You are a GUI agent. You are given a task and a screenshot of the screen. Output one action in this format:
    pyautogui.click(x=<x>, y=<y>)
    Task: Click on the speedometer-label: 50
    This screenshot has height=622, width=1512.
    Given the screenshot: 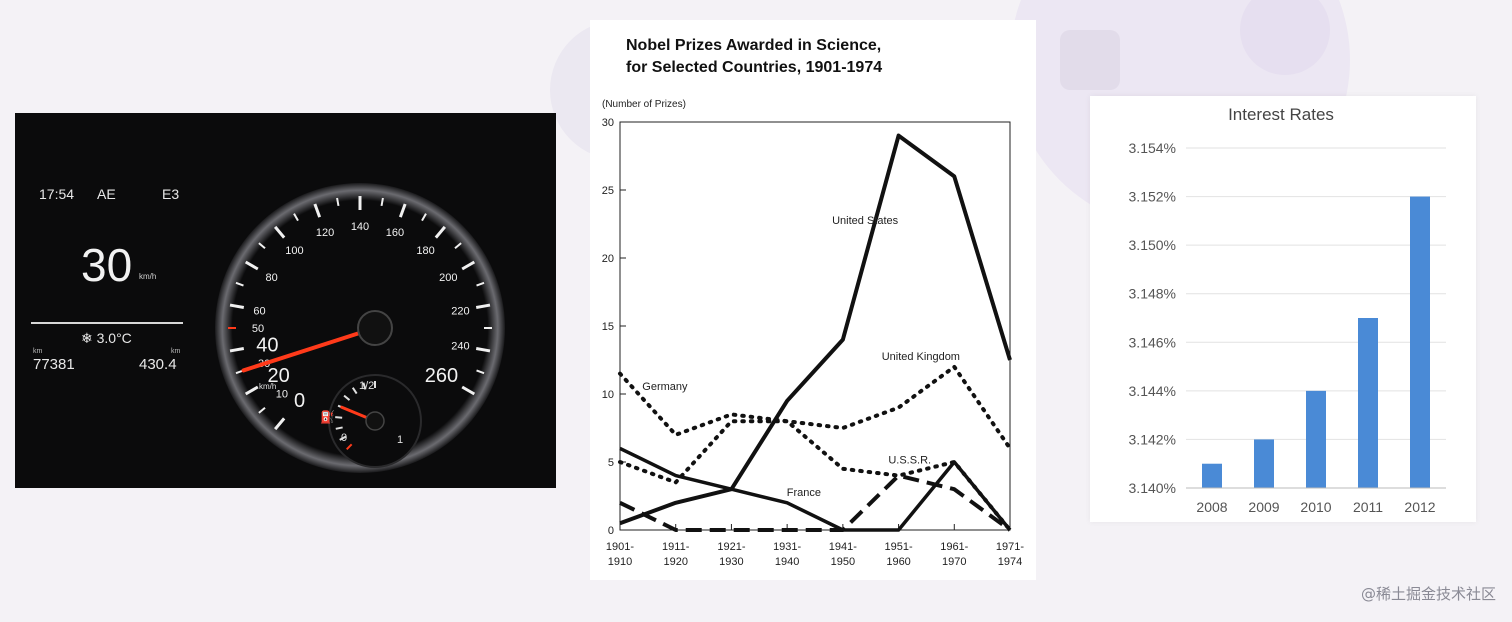 What is the action you would take?
    pyautogui.click(x=258, y=329)
    